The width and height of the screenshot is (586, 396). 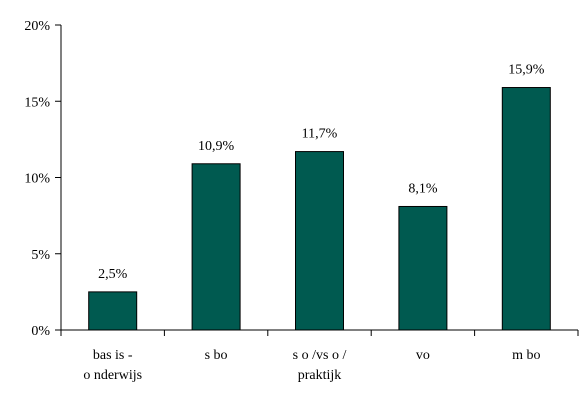 I want to click on x-category-label: s bo, so click(x=216, y=355).